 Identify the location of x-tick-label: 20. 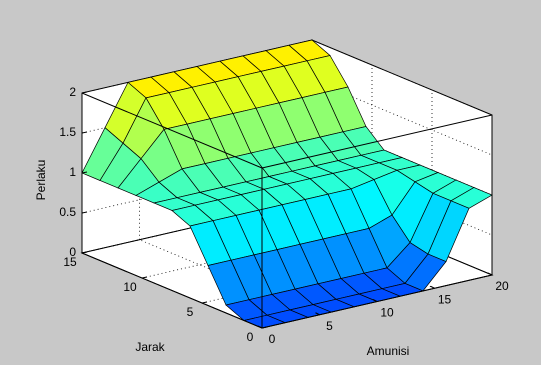
(502, 286).